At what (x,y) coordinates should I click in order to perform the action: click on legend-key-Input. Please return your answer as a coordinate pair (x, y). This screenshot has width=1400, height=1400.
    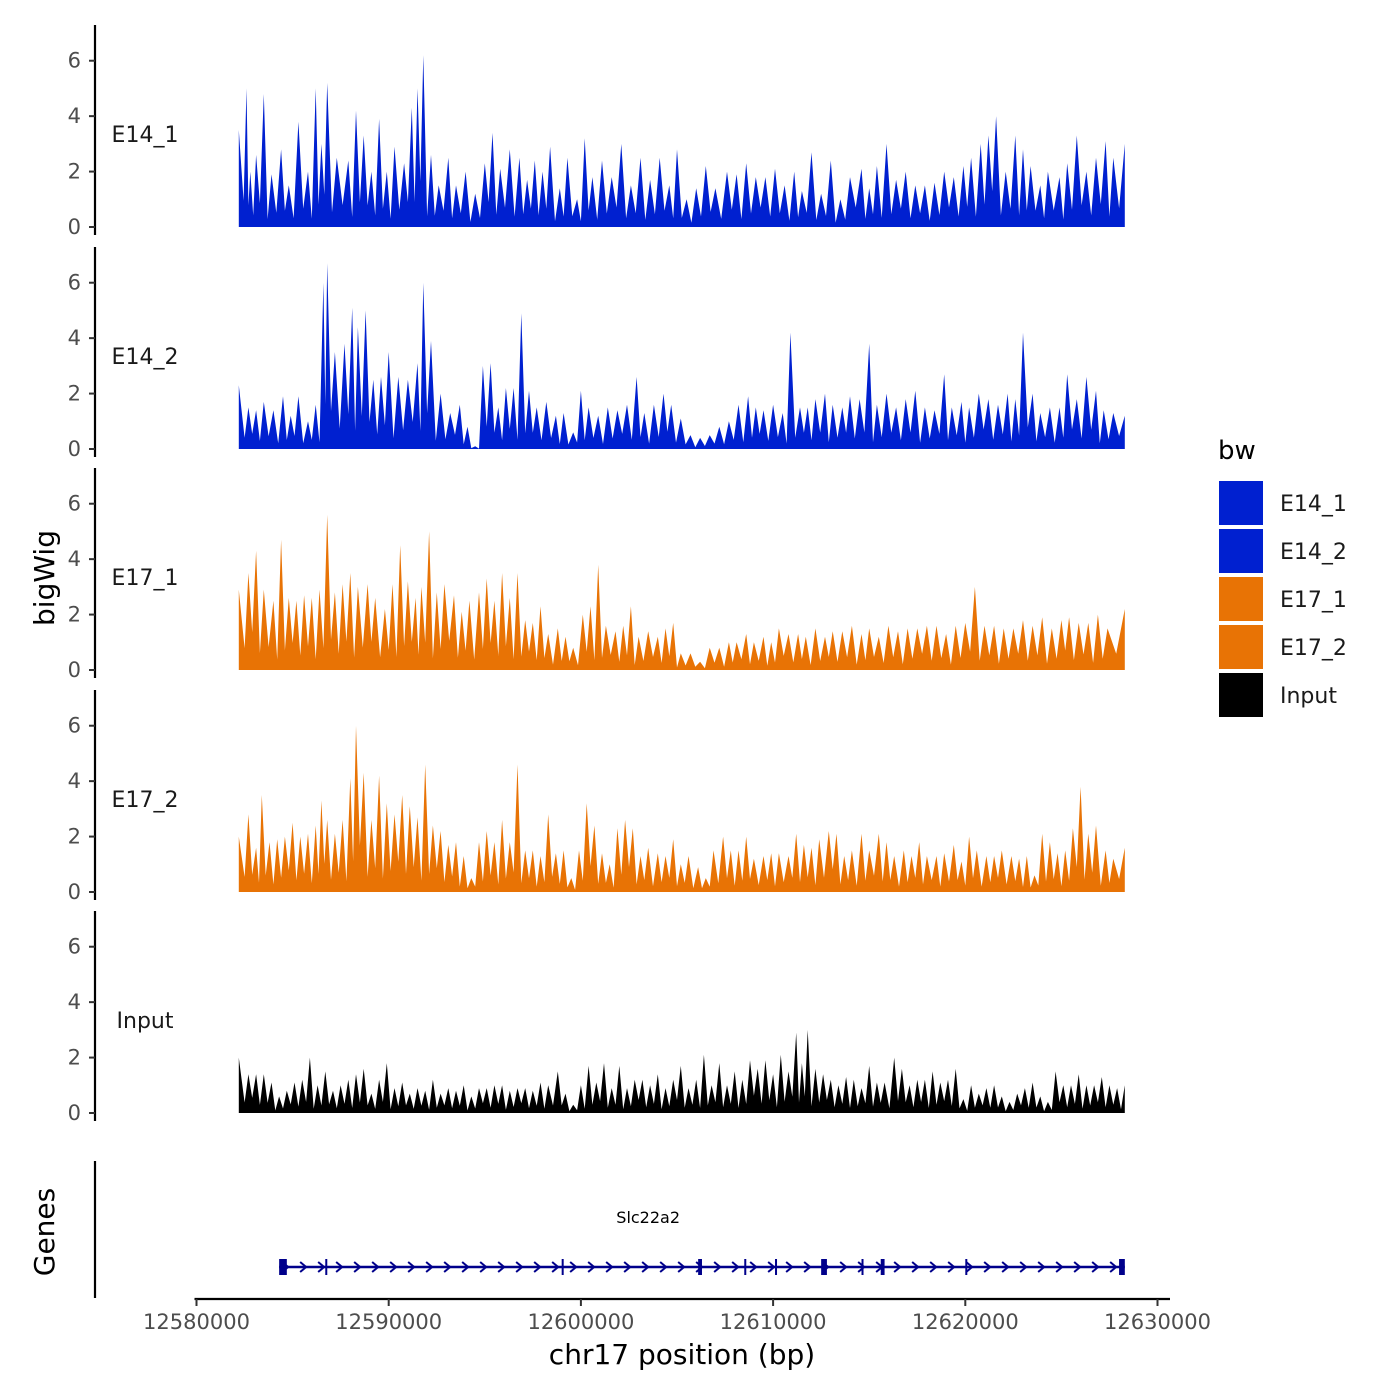
    Looking at the image, I should click on (1241, 695).